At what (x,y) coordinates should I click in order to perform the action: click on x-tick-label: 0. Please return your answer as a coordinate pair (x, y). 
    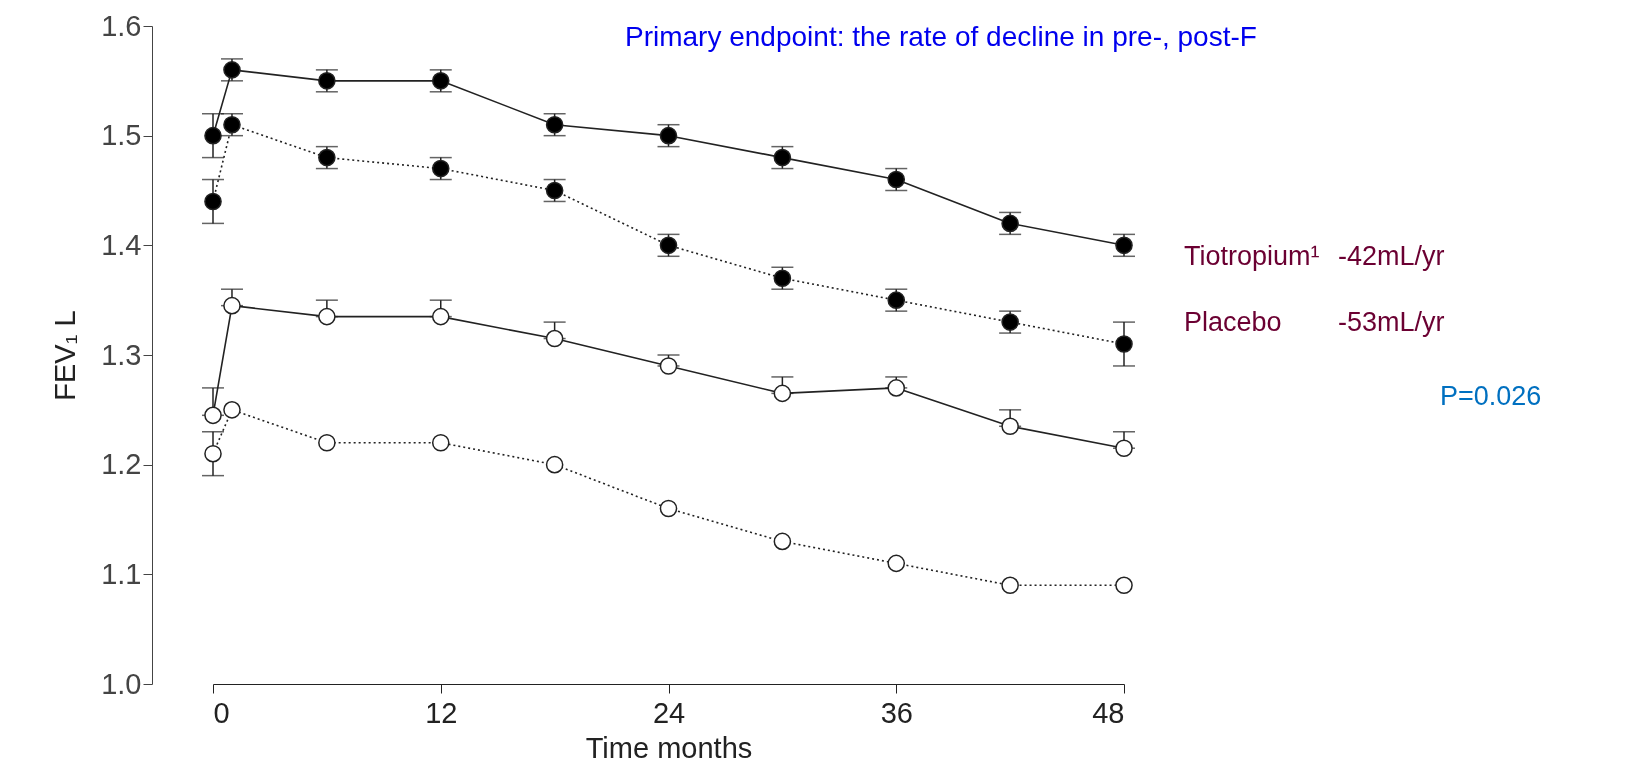
    Looking at the image, I should click on (221, 712).